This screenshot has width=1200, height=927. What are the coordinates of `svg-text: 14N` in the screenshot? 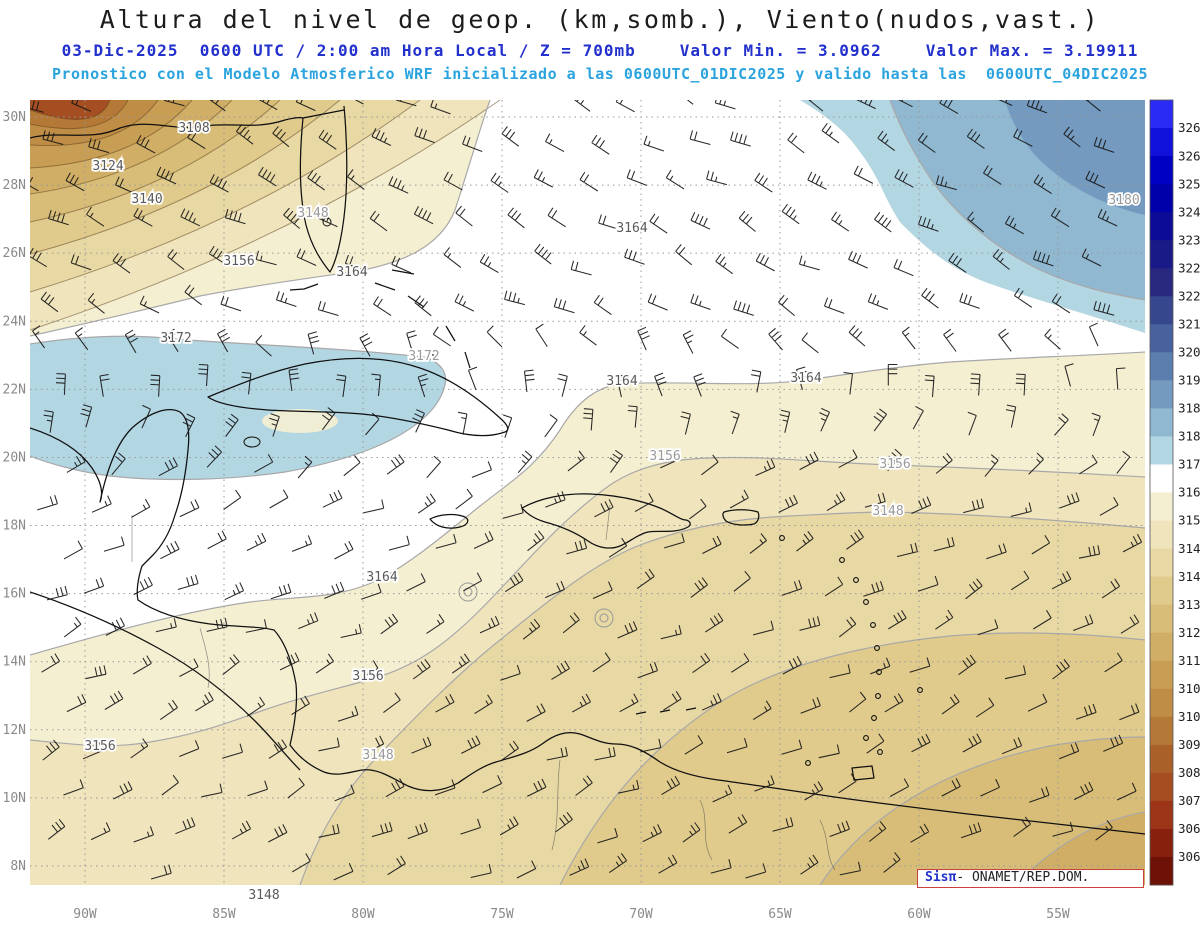 It's located at (14, 662).